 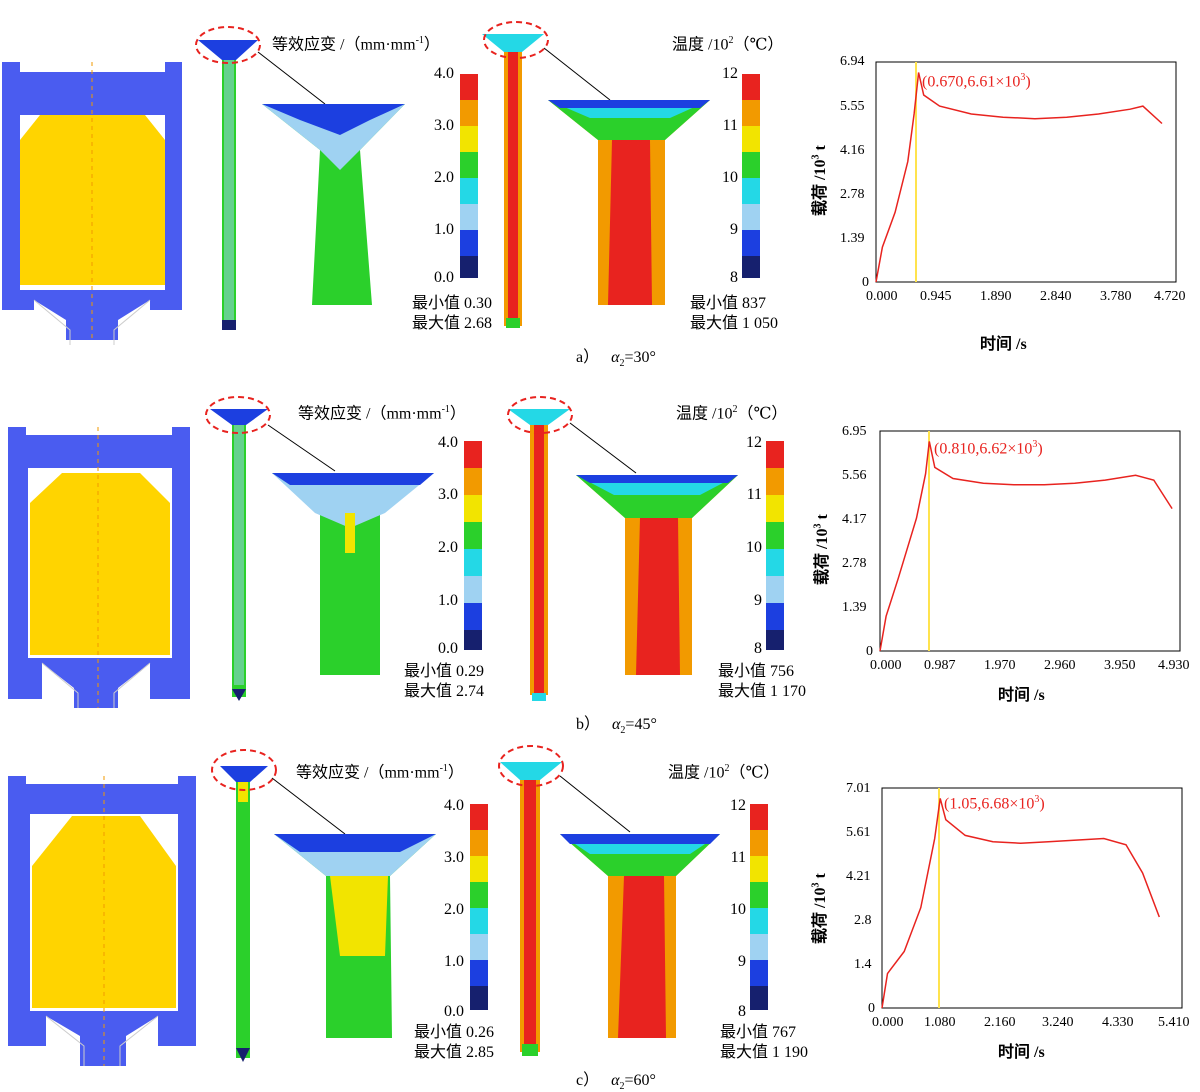 What do you see at coordinates (616, 1082) in the screenshot?
I see `caption-c: c） α2=60°` at bounding box center [616, 1082].